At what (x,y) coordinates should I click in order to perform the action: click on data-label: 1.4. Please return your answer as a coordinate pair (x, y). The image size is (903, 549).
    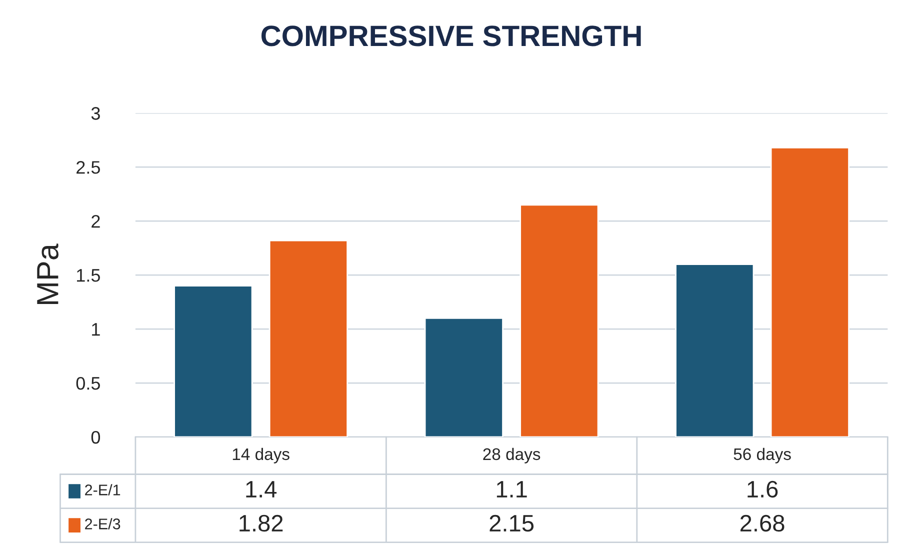
    Looking at the image, I should click on (261, 489).